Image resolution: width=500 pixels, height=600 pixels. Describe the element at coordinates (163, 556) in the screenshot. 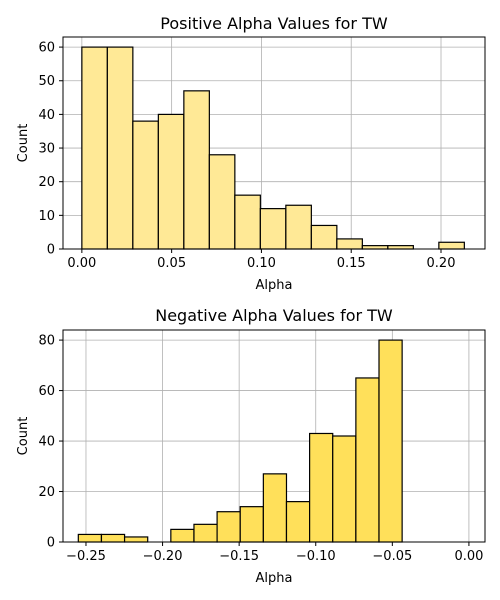

I see `x-tick-label: −0.20` at that location.